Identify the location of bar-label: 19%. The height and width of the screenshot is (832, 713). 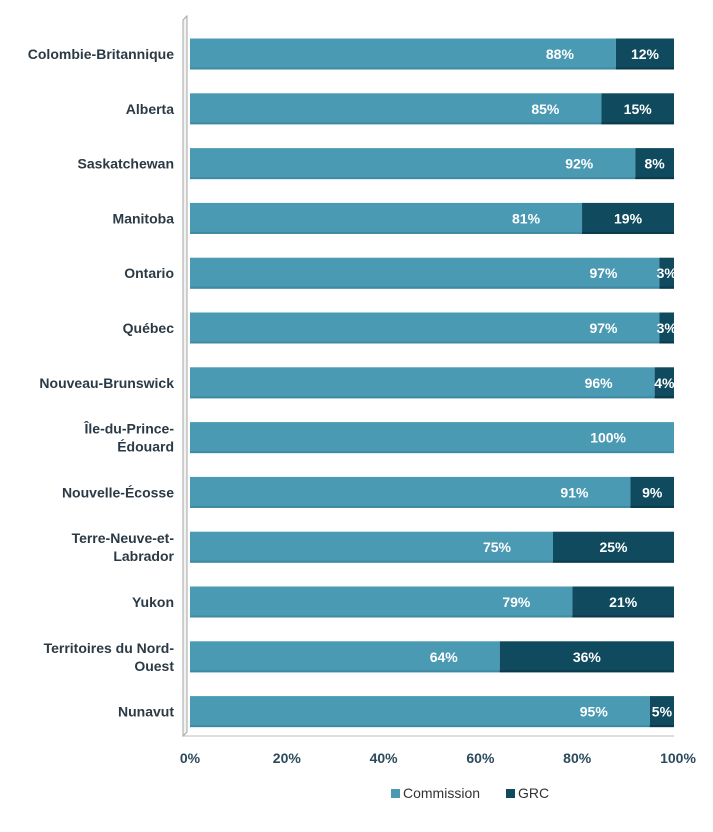
(628, 218).